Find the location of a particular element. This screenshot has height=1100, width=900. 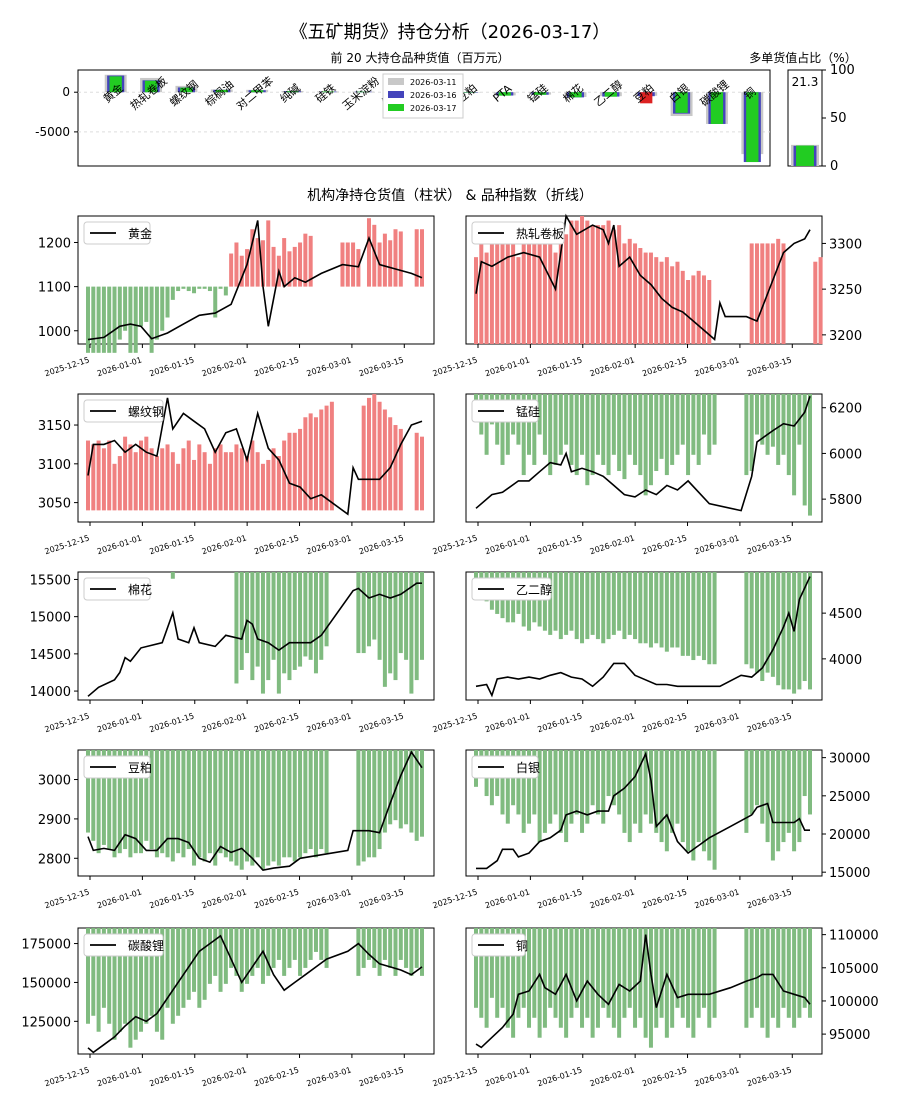

top-bar-category-label: 棕榈油 is located at coordinates (219, 93).